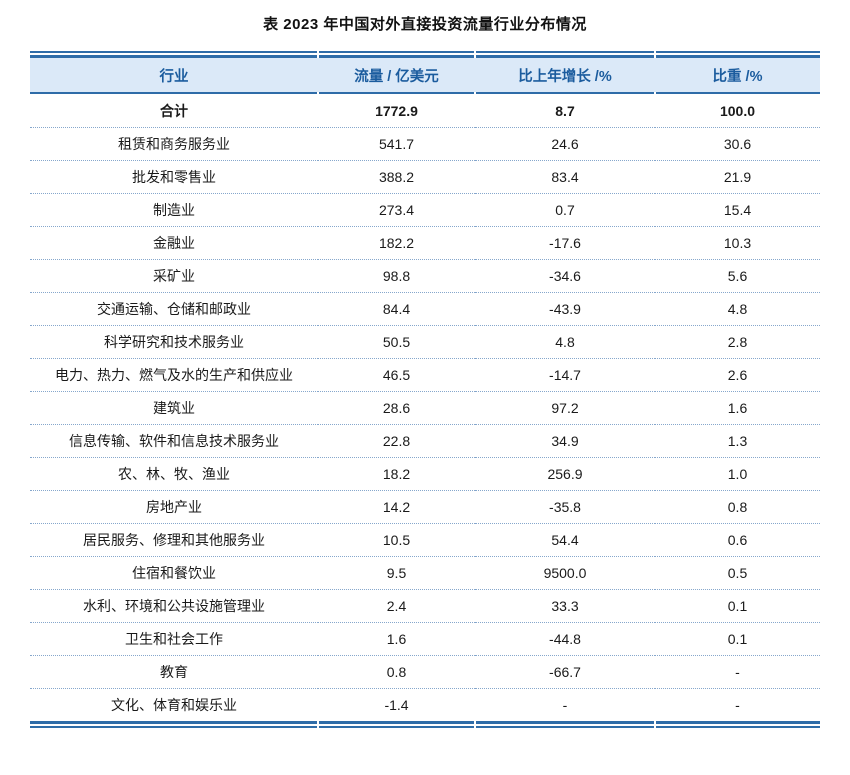 The height and width of the screenshot is (775, 850). Describe the element at coordinates (565, 75) in the screenshot. I see `column-header-growth: 比上年增长 /%` at that location.